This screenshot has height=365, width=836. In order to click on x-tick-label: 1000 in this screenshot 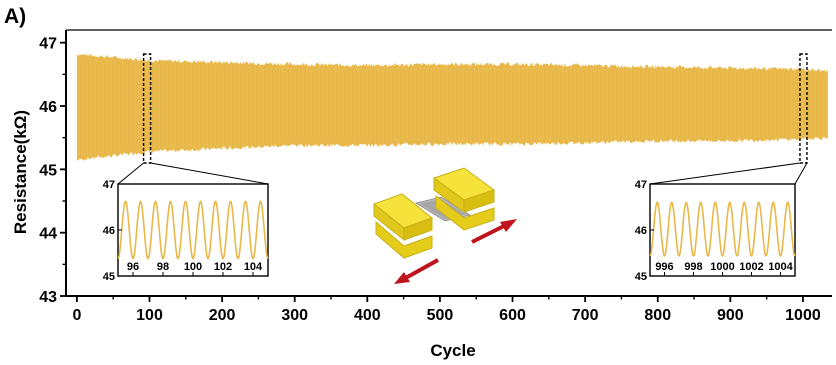, I will do `click(803, 315)`.